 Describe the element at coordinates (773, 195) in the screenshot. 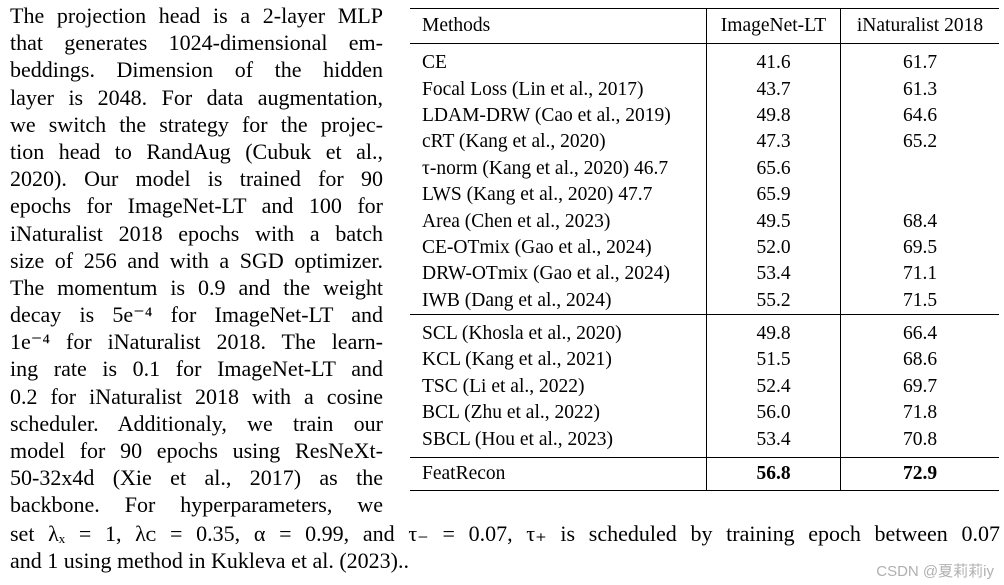

I see `imagenet-cell: 65.9` at that location.